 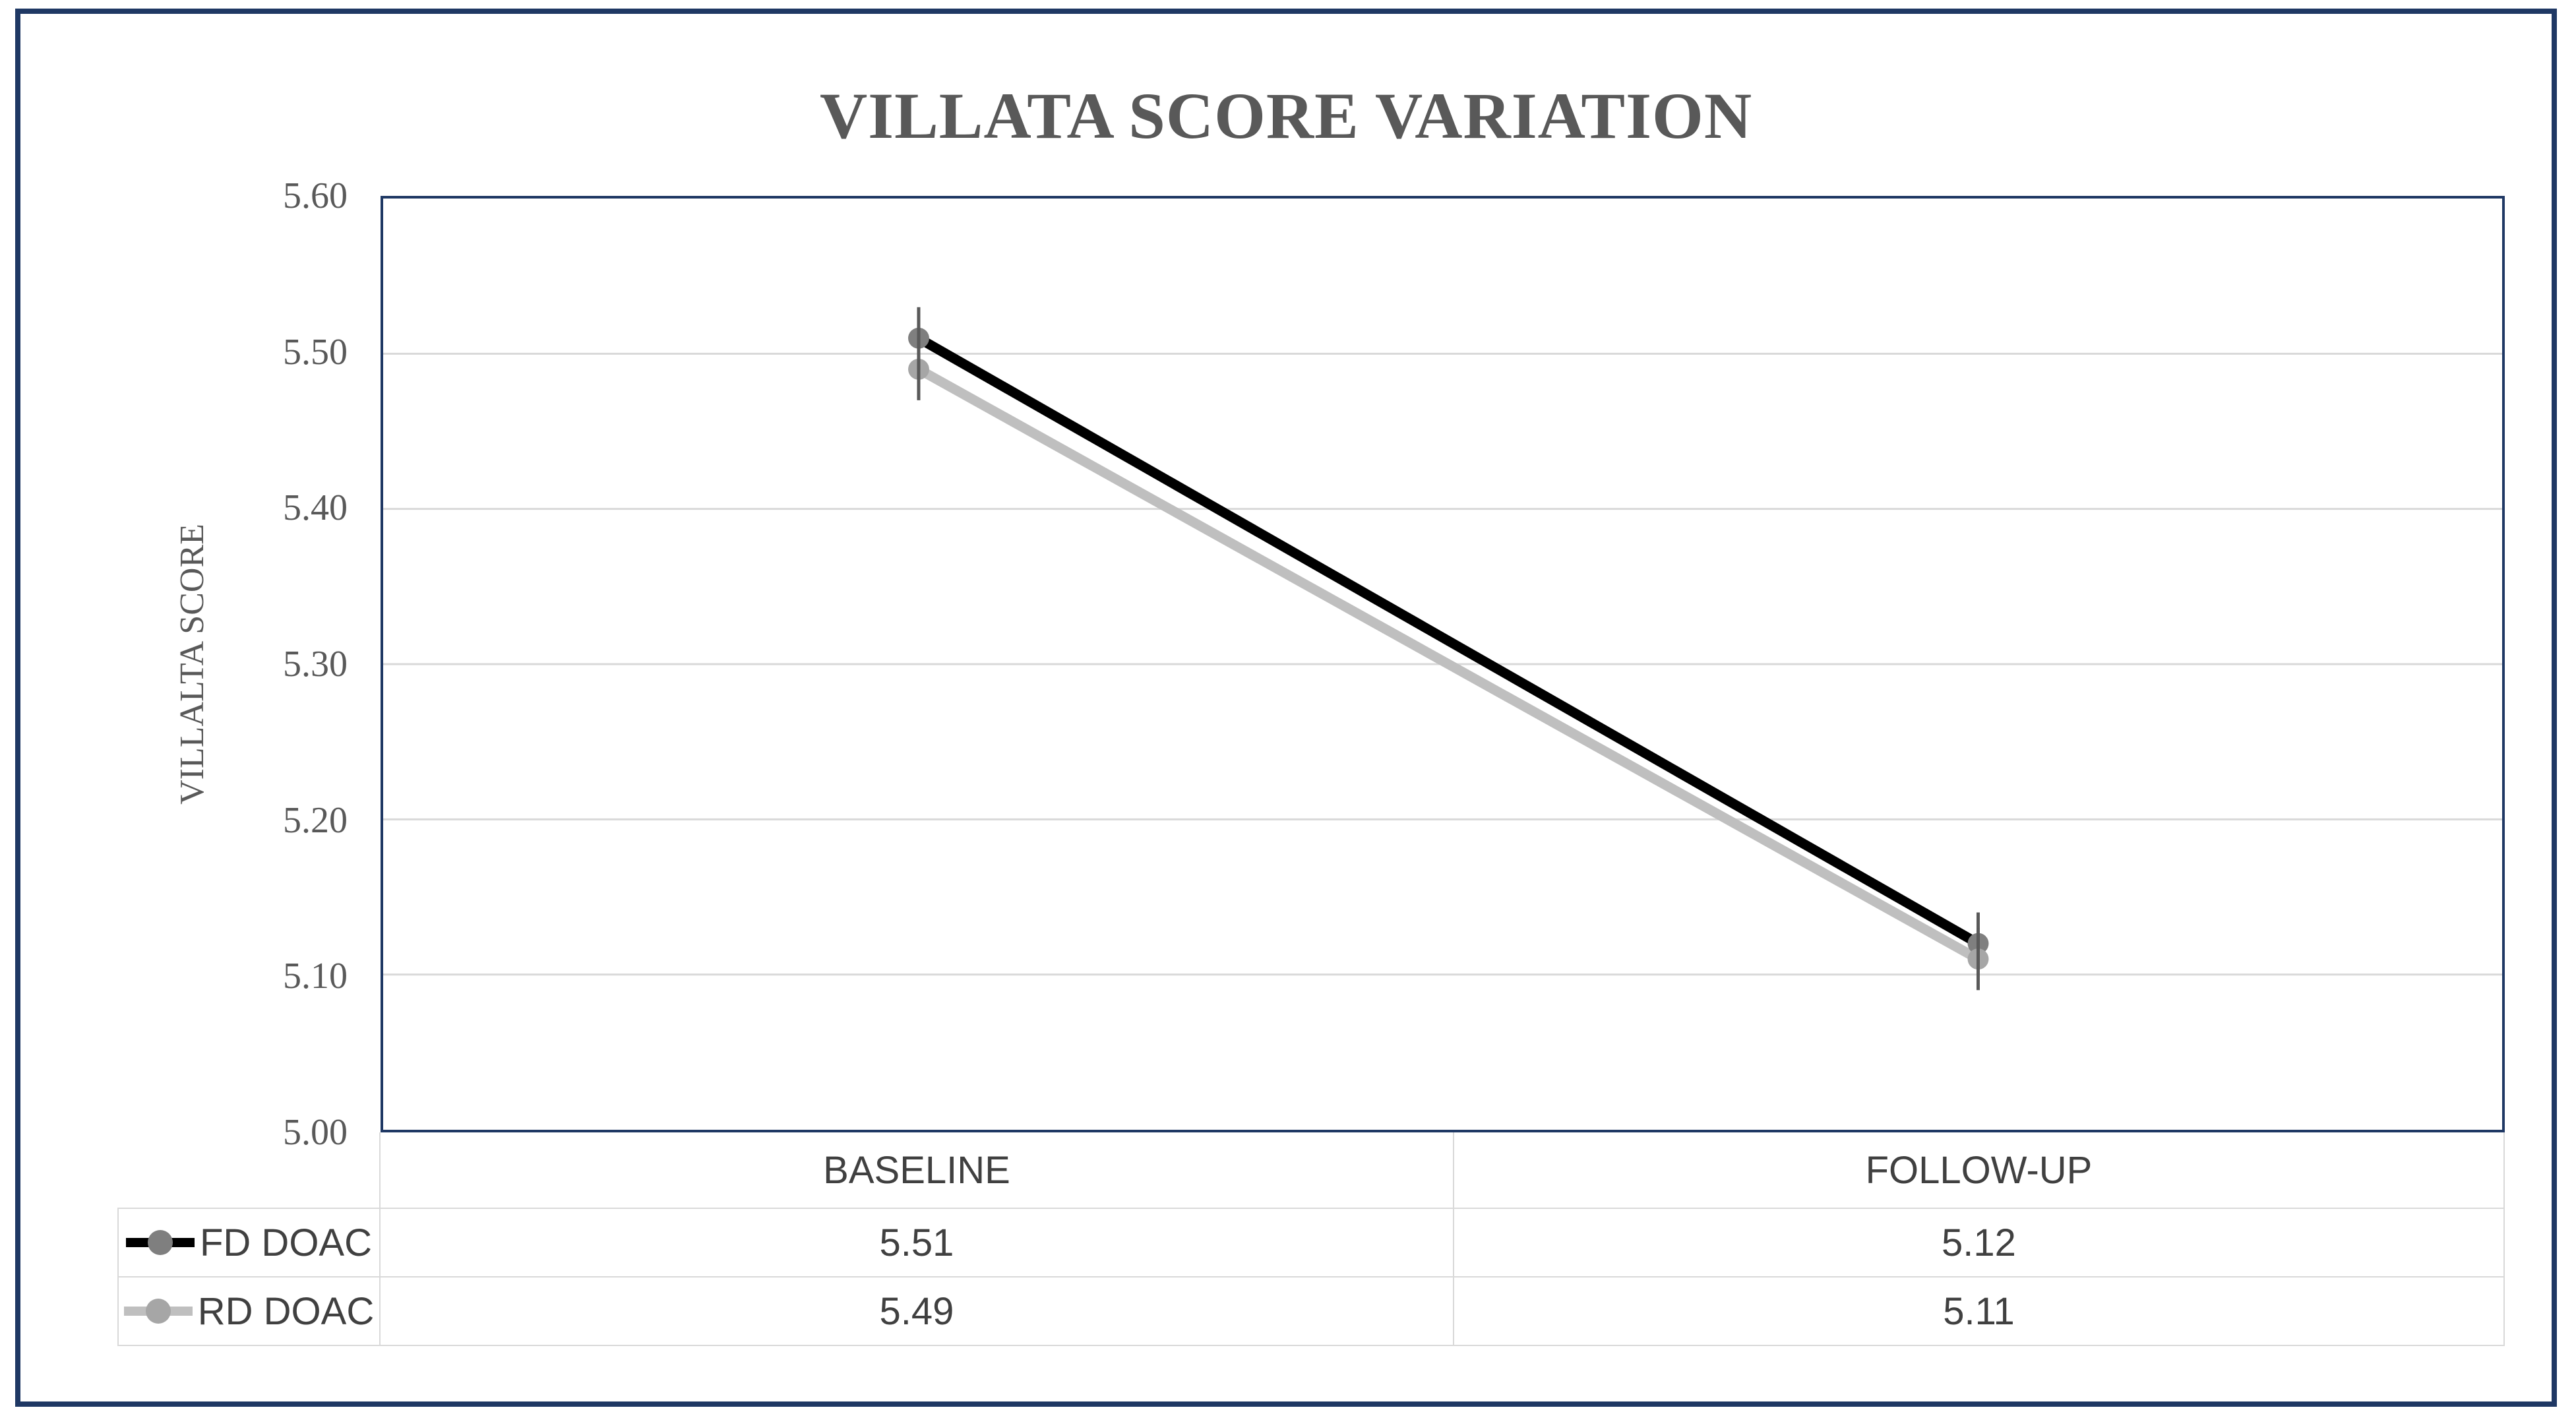 What do you see at coordinates (917, 1170) in the screenshot?
I see `column-header-baseline: BASELINE` at bounding box center [917, 1170].